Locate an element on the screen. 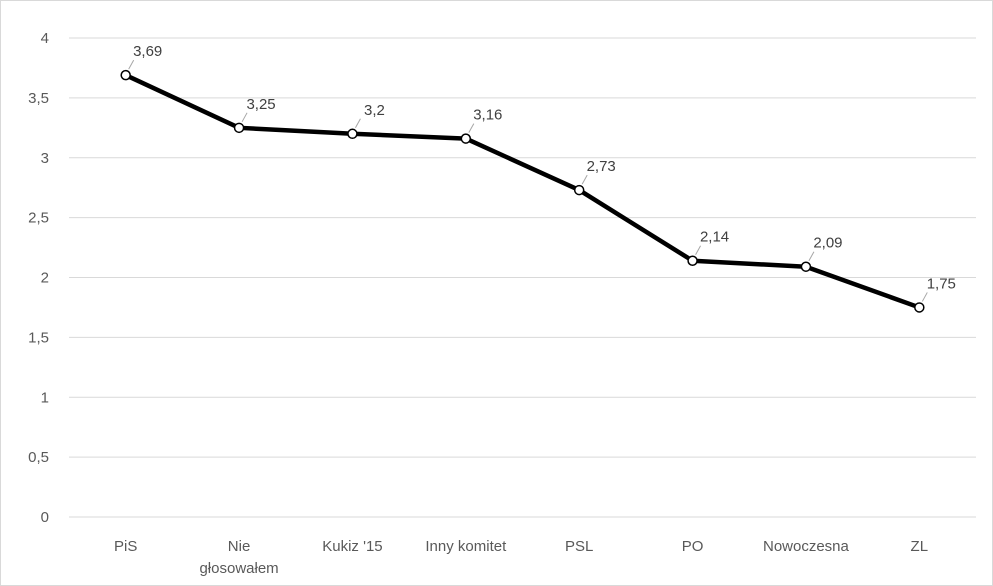  y-tick-label: 3,5 is located at coordinates (38, 98).